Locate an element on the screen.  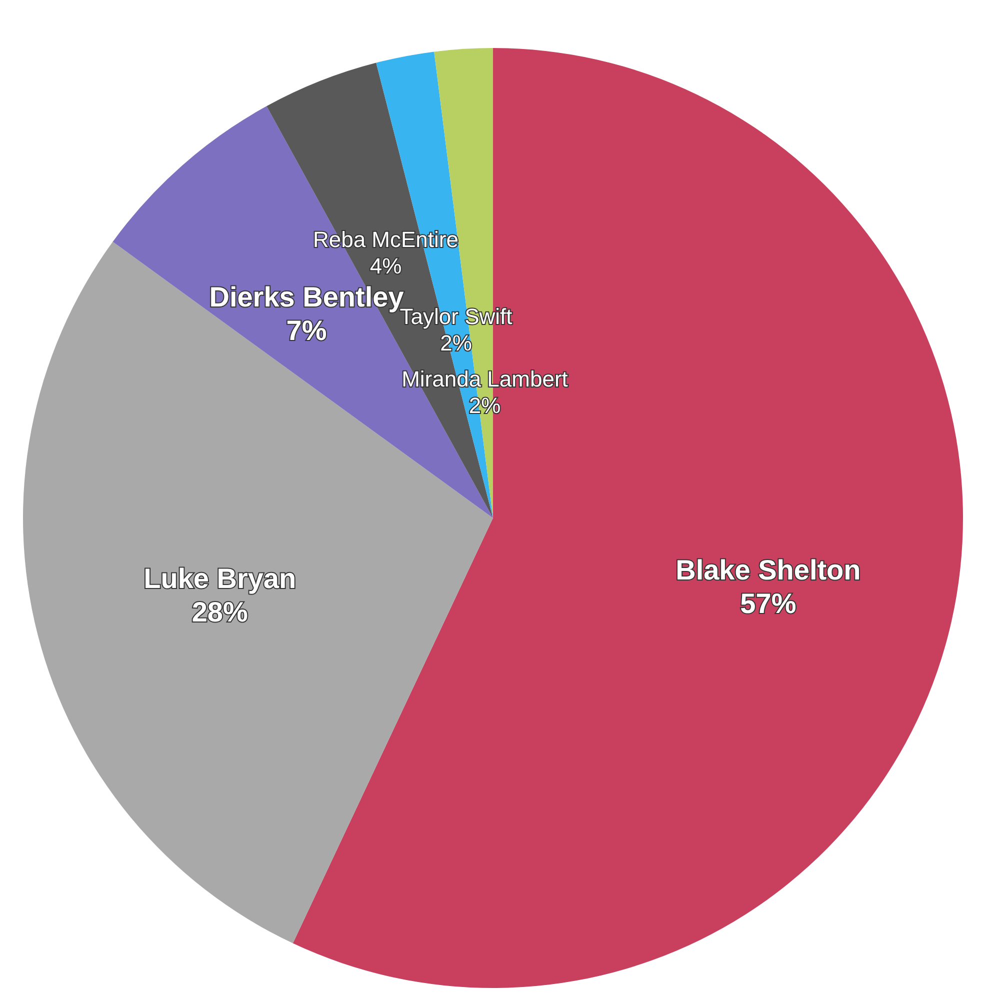
data-label: 7% is located at coordinates (306, 330).